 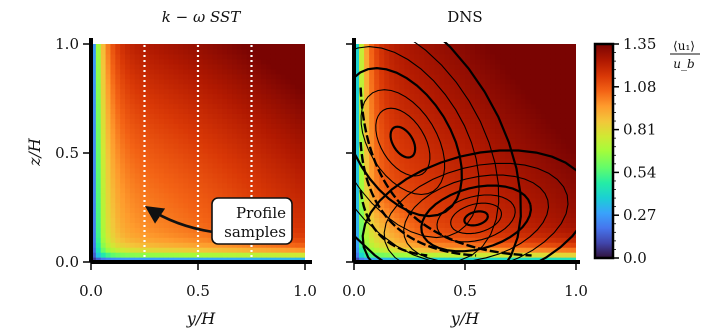 What do you see at coordinates (476, 218) in the screenshot?
I see `streamline` at bounding box center [476, 218].